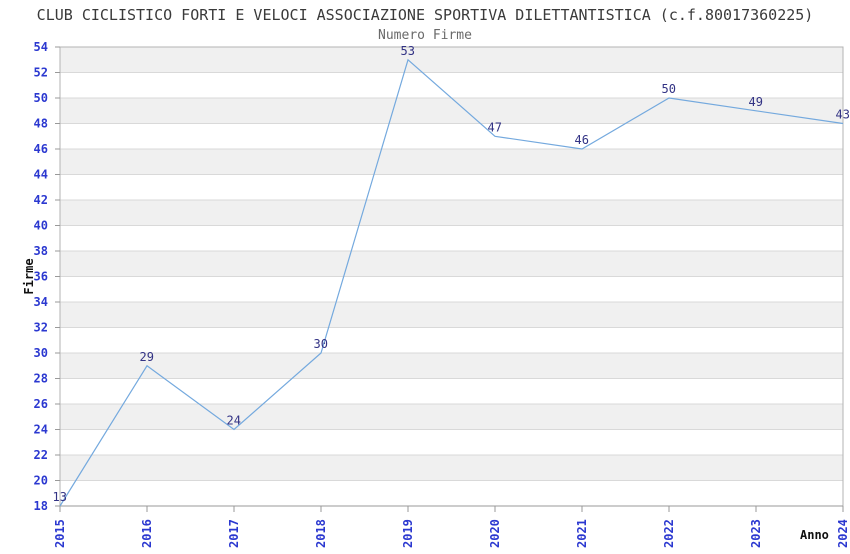 The image size is (850, 554). Describe the element at coordinates (41, 149) in the screenshot. I see `y-tick-label: 46` at that location.